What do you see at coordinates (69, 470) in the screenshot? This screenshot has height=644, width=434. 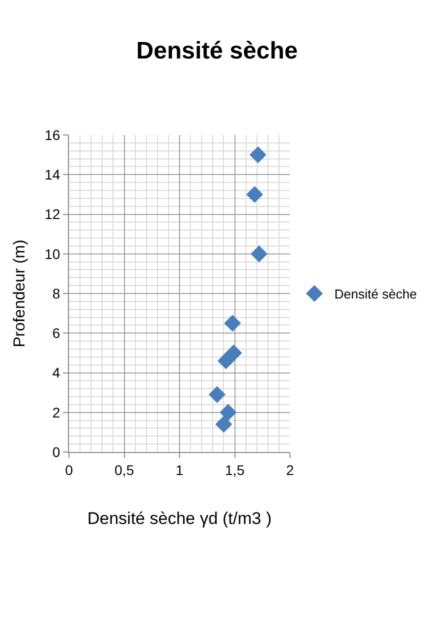 I see `x-tick-label: 0` at bounding box center [69, 470].